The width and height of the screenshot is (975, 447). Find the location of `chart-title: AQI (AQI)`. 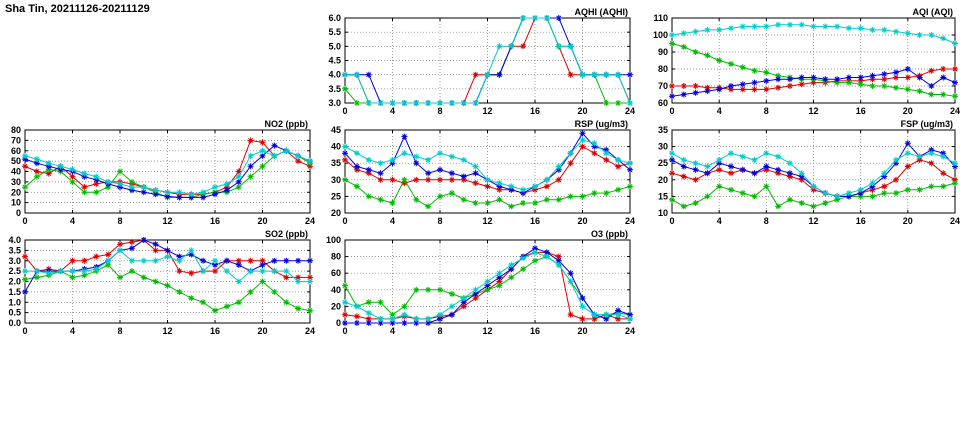

chart-title: AQI (AQI) is located at coordinates (933, 12).